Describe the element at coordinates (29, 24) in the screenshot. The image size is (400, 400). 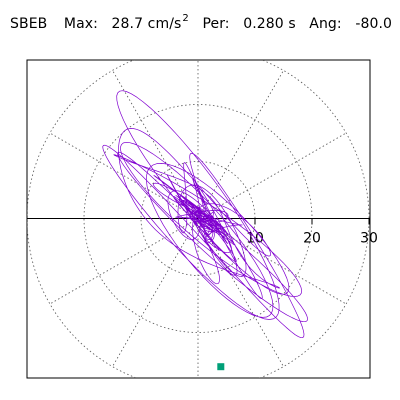
I see `station-code: SBEB` at that location.